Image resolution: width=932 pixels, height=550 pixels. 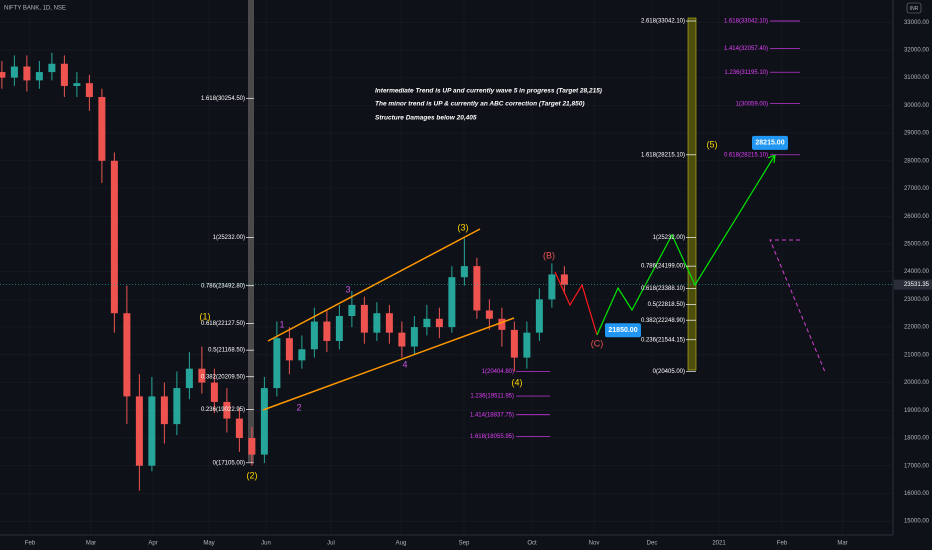 What do you see at coordinates (594, 544) in the screenshot?
I see `x-tick-label: Nov` at bounding box center [594, 544].